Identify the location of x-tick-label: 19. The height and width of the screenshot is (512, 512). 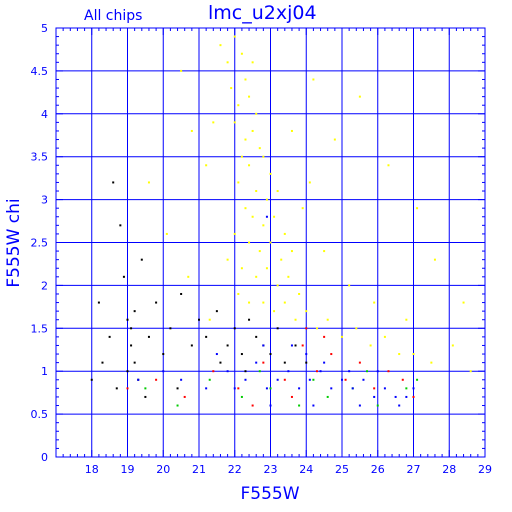
(128, 469).